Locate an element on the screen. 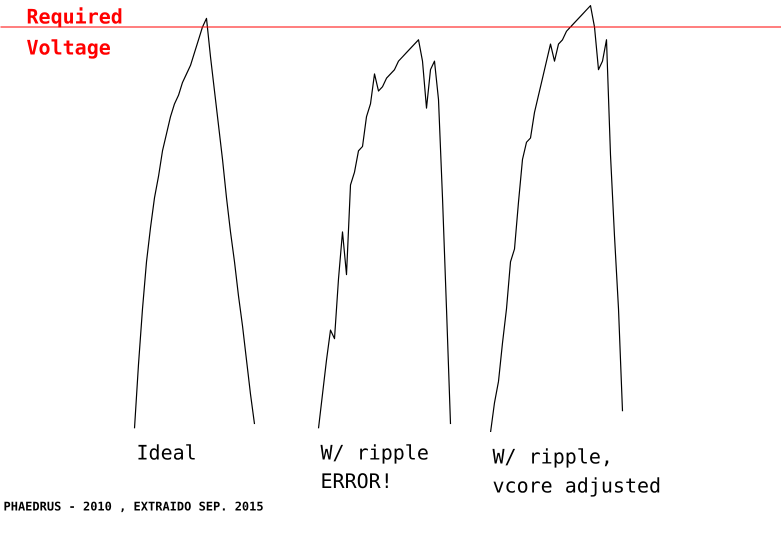 Image resolution: width=781 pixels, height=535 pixels. ref-line-label: Required Voltage is located at coordinates (74, 32).